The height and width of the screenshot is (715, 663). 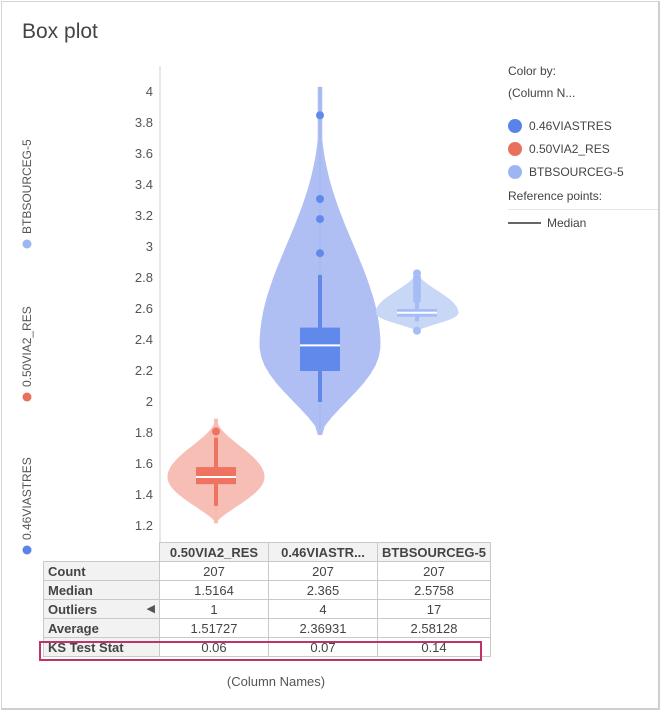 What do you see at coordinates (276, 681) in the screenshot?
I see `x-axis-label: (Column Names)` at bounding box center [276, 681].